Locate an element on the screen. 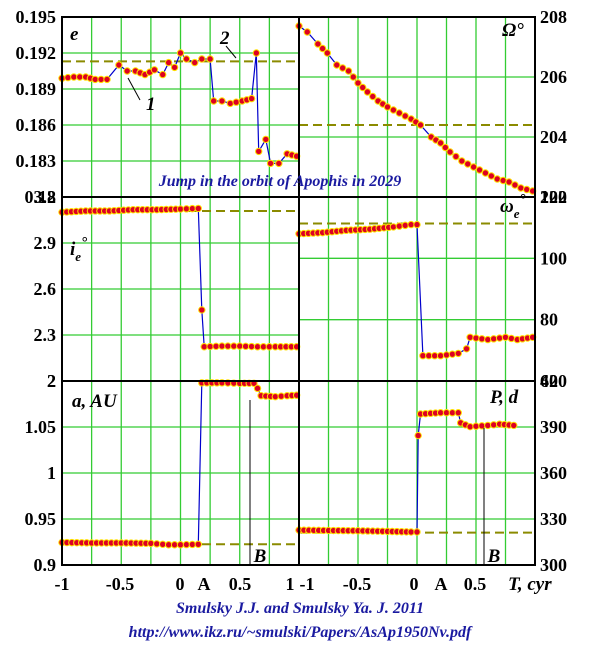  y-tick-label: 300 is located at coordinates (553, 565).